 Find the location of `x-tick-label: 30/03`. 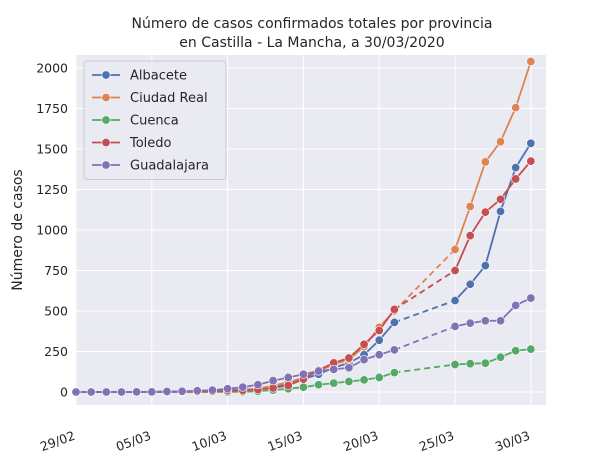

x-tick-label: 30/03 is located at coordinates (512, 441).